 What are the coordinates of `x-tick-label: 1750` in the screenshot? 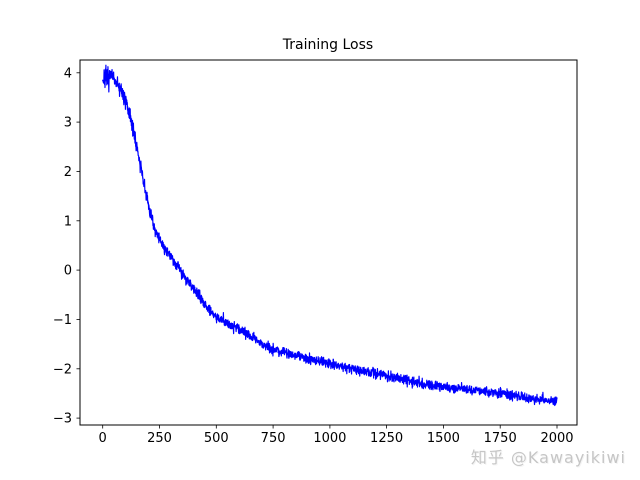 It's located at (500, 438).